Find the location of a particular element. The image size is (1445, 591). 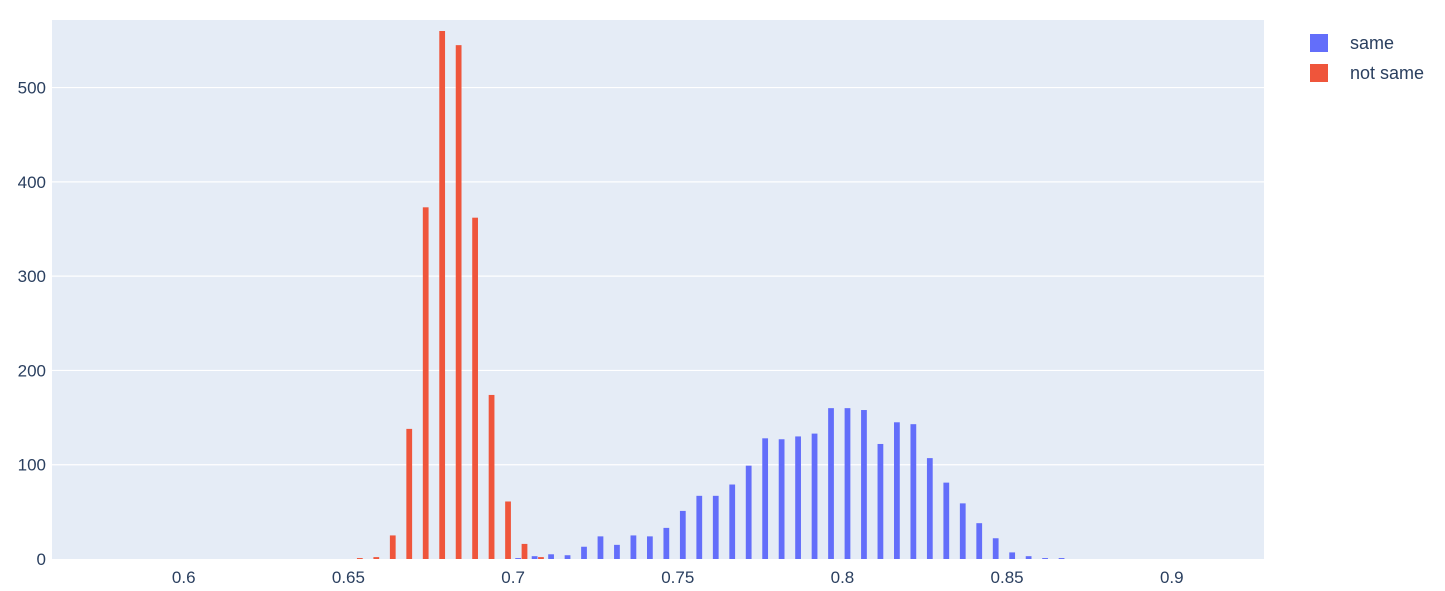

legend: same not same is located at coordinates (1367, 58).